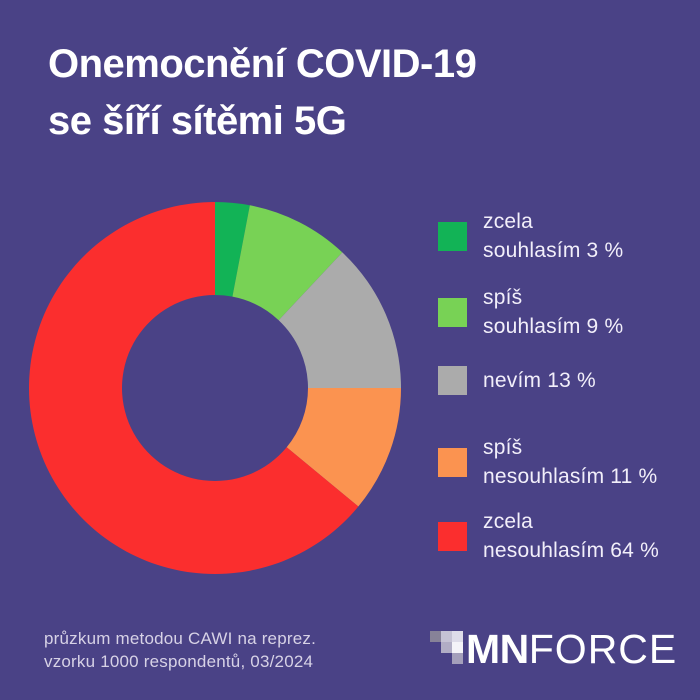 The image size is (700, 700). I want to click on legend-label-line: nesouhlasím 11 %, so click(570, 476).